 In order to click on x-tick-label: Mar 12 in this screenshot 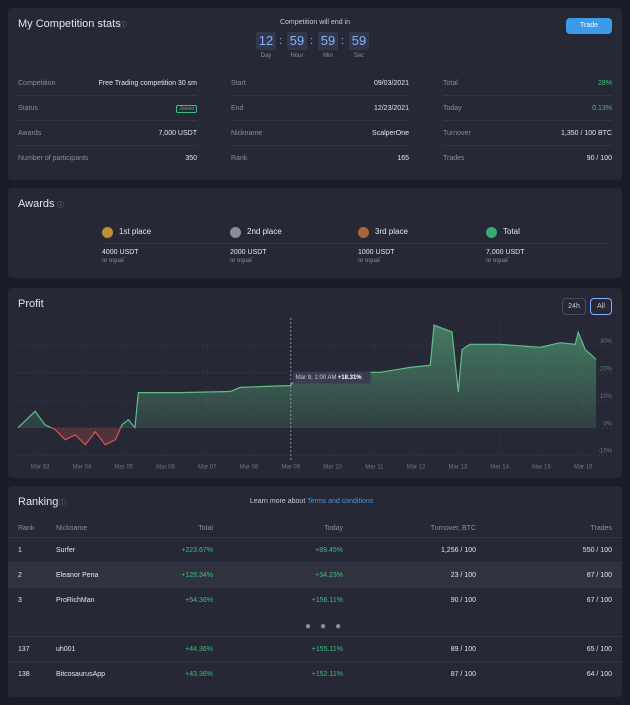, I will do `click(416, 468)`.